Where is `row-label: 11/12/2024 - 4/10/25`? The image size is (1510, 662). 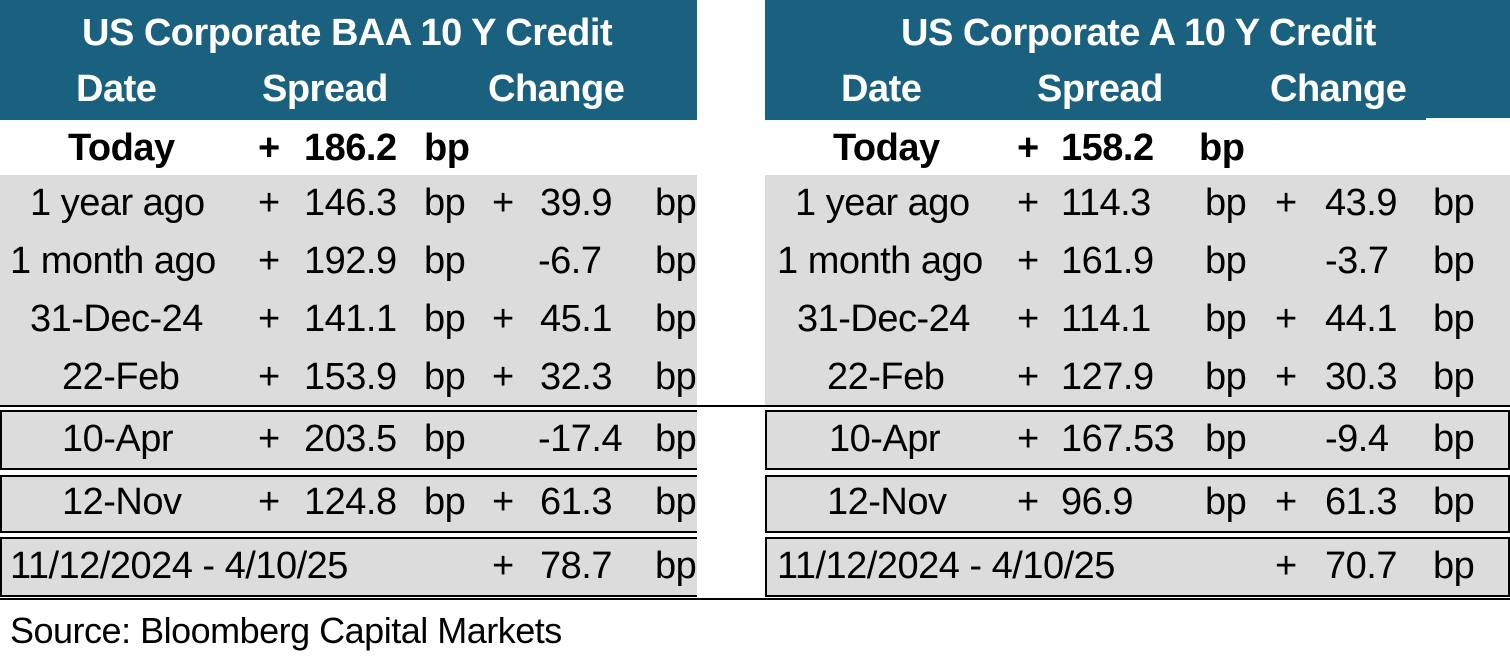 row-label: 11/12/2024 - 4/10/25 is located at coordinates (179, 566).